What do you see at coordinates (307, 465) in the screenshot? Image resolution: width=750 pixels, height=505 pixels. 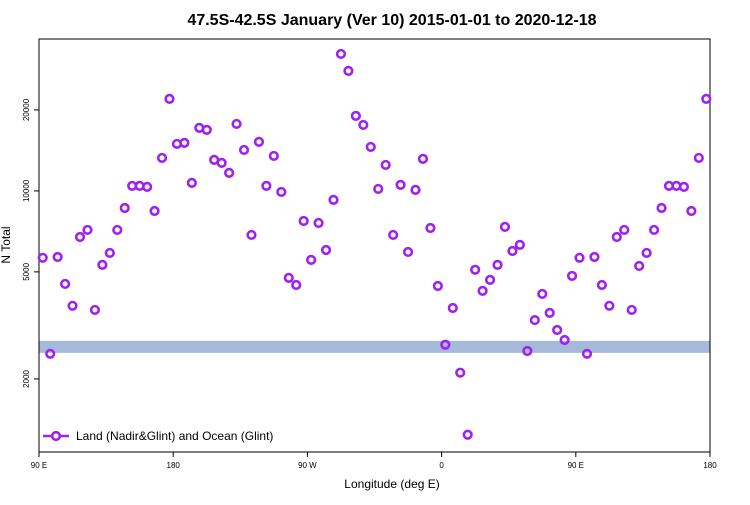 I see `x-tick-label: 90 W` at bounding box center [307, 465].